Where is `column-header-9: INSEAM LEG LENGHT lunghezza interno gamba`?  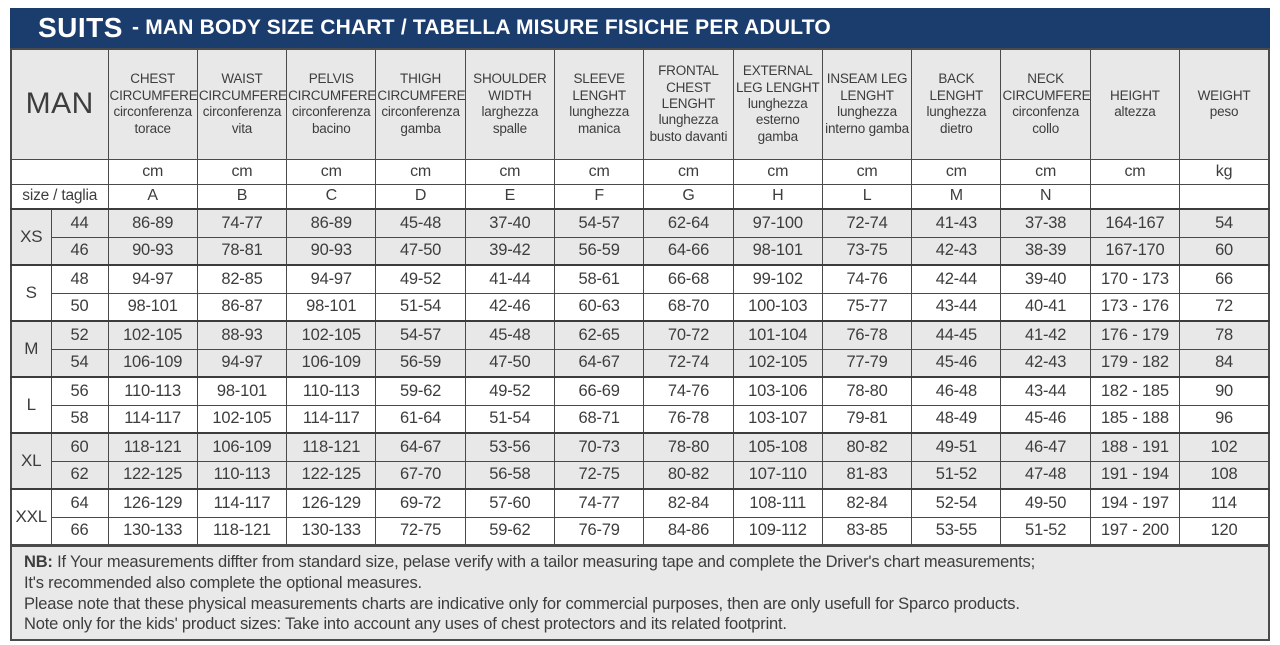 column-header-9: INSEAM LEG LENGHT lunghezza interno gamba is located at coordinates (867, 104).